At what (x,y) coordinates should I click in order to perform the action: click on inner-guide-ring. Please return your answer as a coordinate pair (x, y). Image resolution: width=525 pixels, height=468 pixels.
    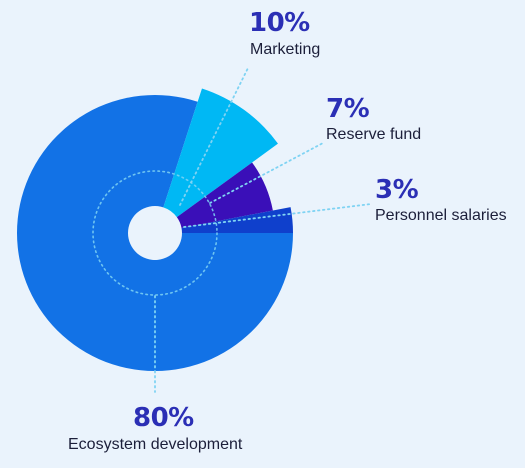
    Looking at the image, I should click on (155, 233).